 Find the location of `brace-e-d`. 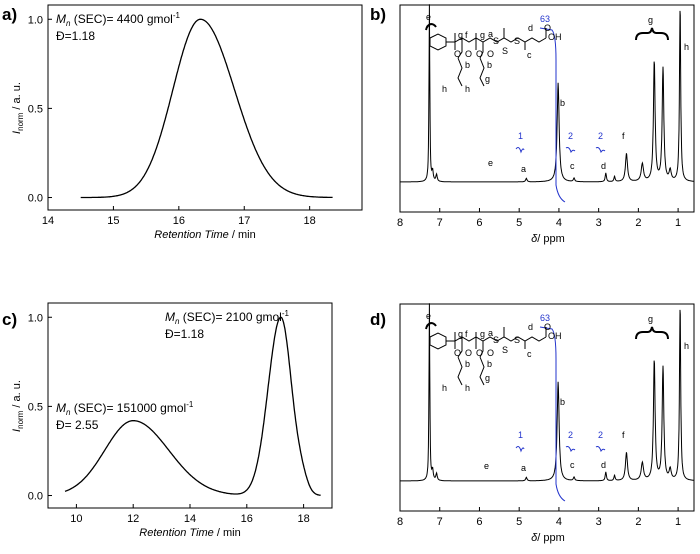

brace-e-d is located at coordinates (431, 325).